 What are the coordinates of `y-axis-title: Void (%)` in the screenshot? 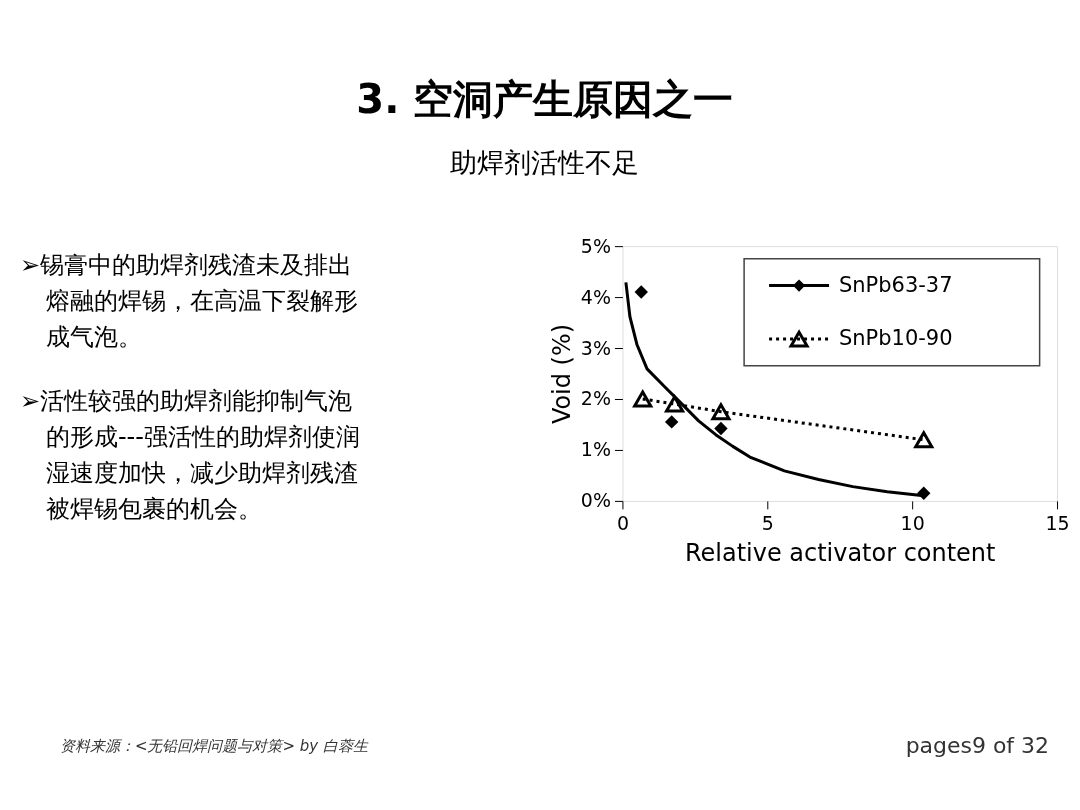 It's located at (561, 374).